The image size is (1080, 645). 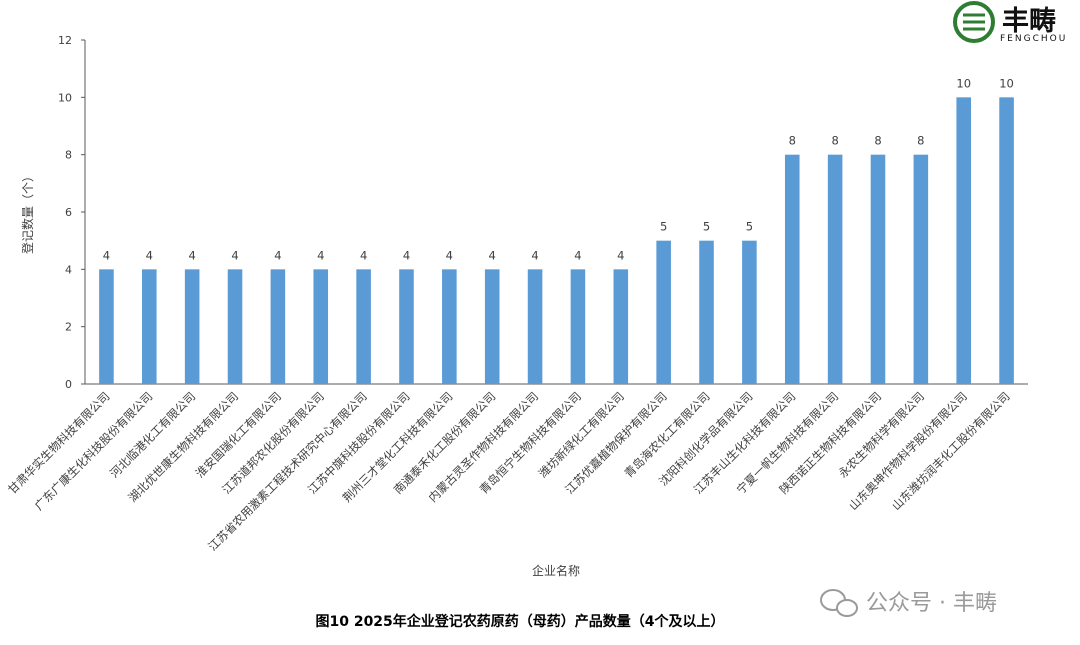 I want to click on logo-name-en: FENGCHOU, so click(x=1033, y=39).